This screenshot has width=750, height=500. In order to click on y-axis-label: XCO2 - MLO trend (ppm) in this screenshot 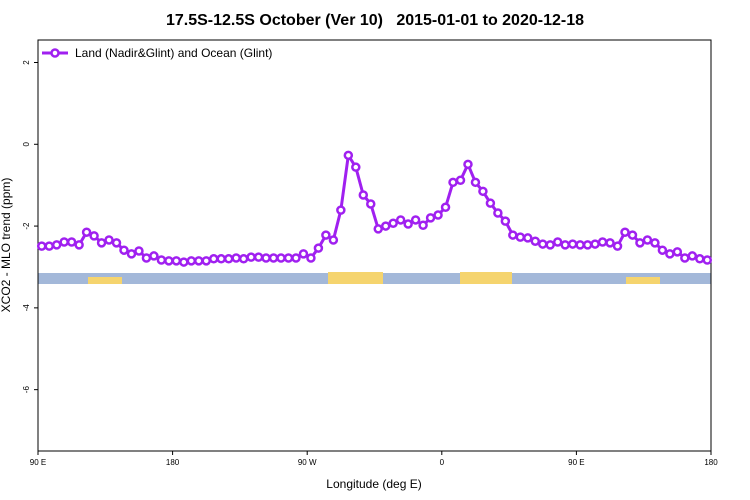, I will do `click(6, 245)`.